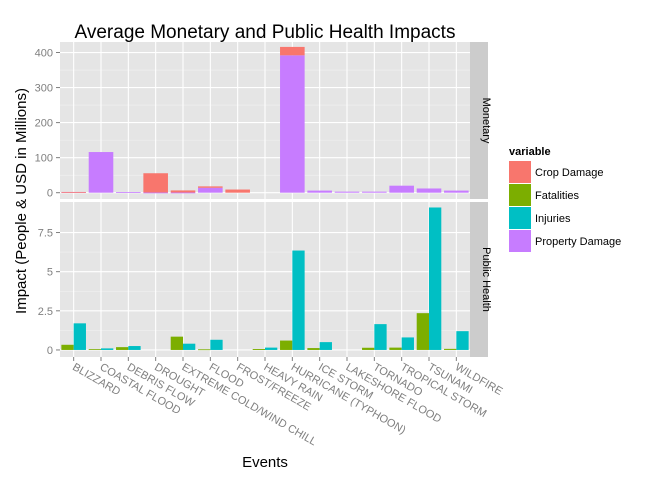  I want to click on y-tick-label: 5, so click(50, 273).